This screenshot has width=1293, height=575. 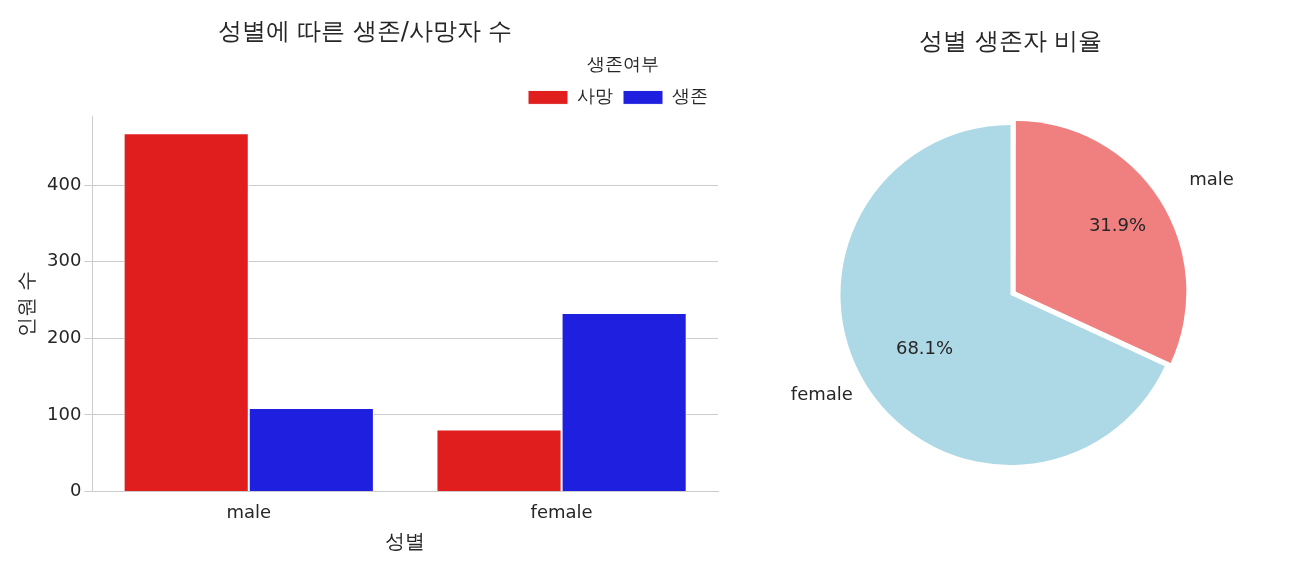 What do you see at coordinates (64, 183) in the screenshot?
I see `y-tick-label: 400` at bounding box center [64, 183].